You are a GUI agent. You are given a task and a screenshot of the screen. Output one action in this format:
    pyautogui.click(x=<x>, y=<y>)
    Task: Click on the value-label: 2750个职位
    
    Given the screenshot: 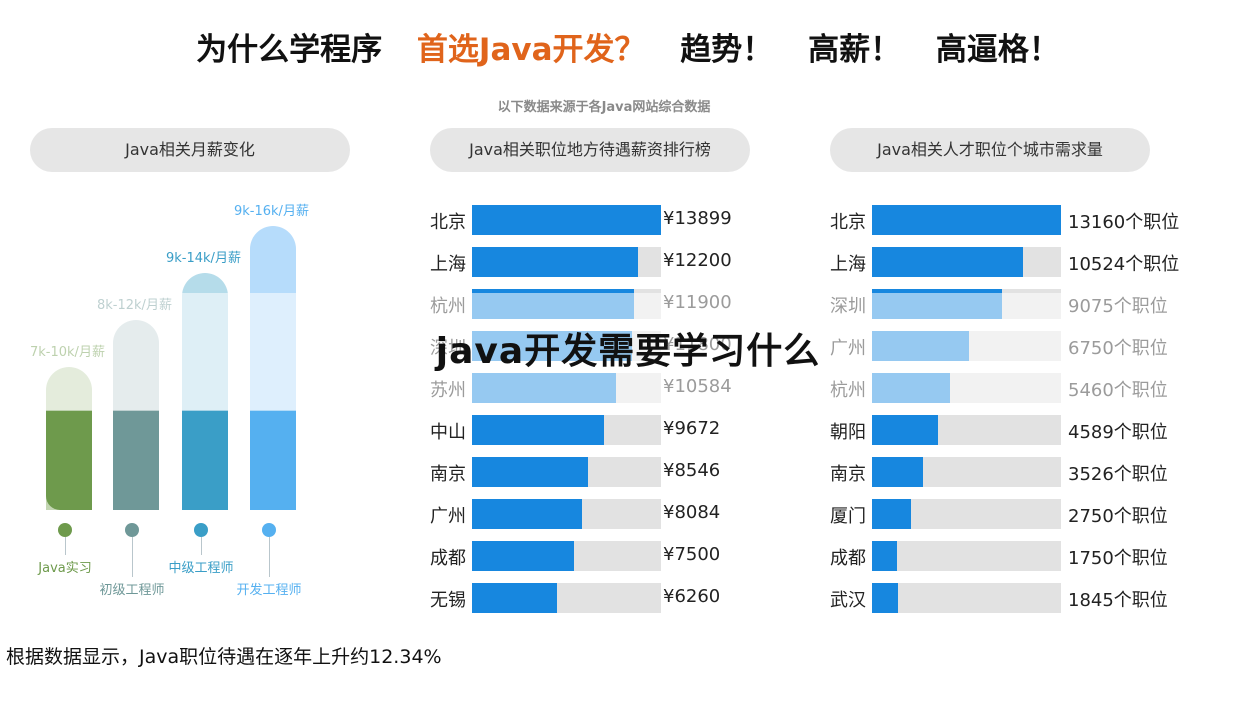 What is the action you would take?
    pyautogui.click(x=1118, y=516)
    